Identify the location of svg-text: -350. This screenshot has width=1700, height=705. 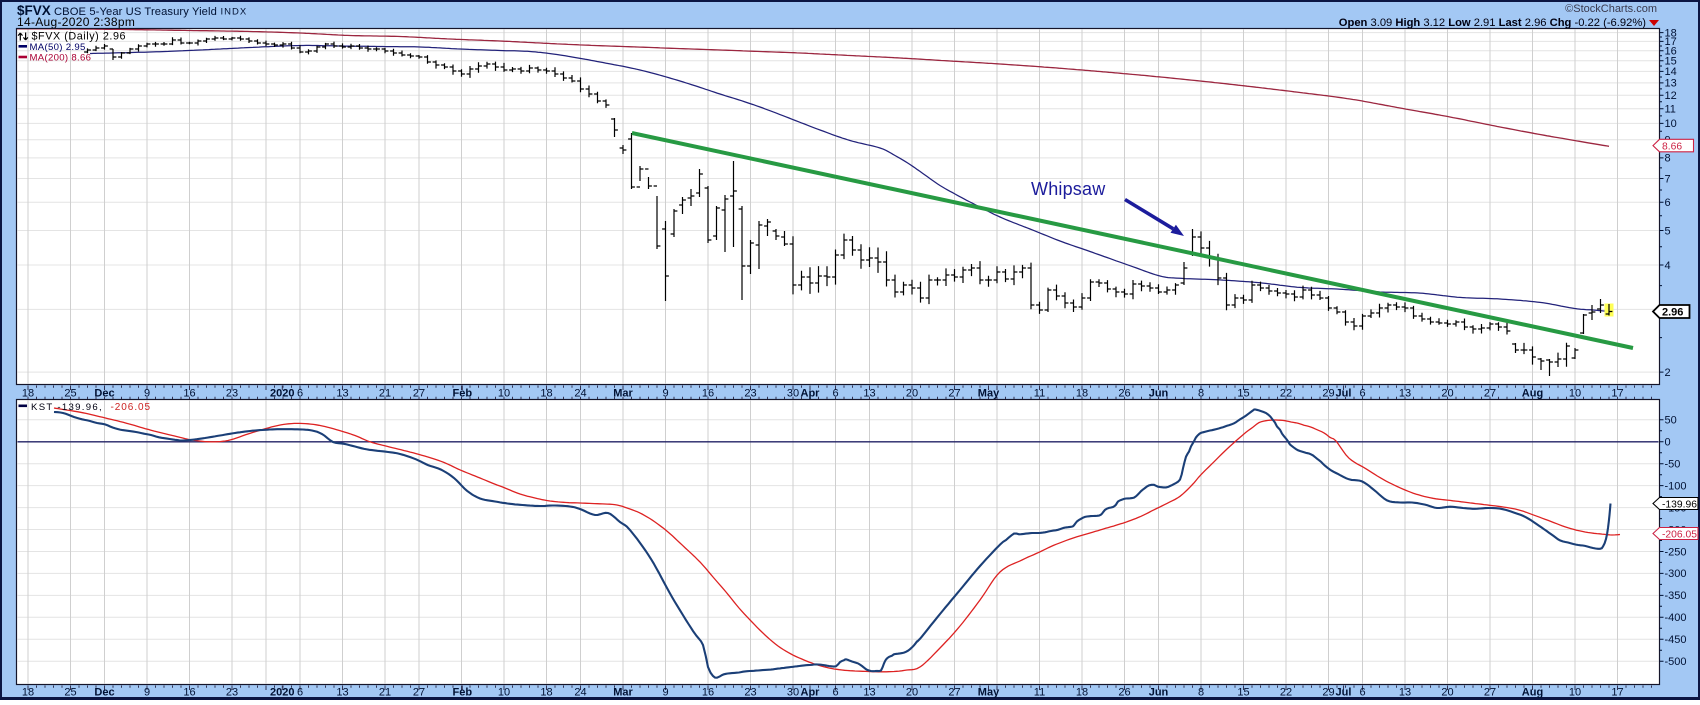
(1676, 596).